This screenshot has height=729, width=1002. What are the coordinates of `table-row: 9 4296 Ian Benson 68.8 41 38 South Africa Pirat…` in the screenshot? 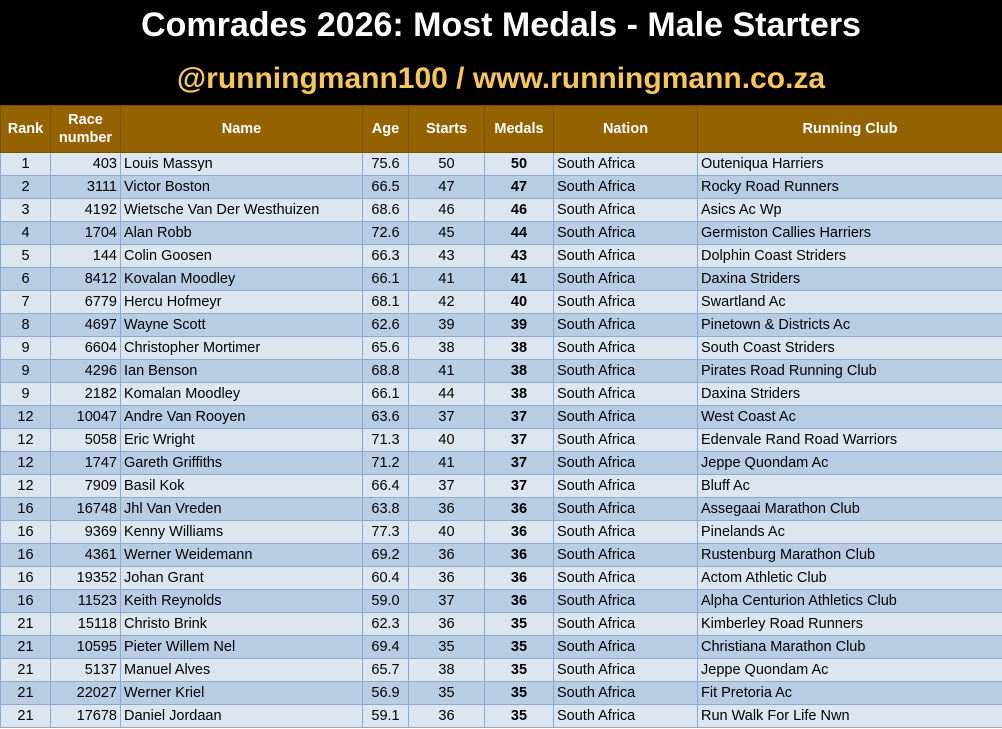 It's located at (501, 371).